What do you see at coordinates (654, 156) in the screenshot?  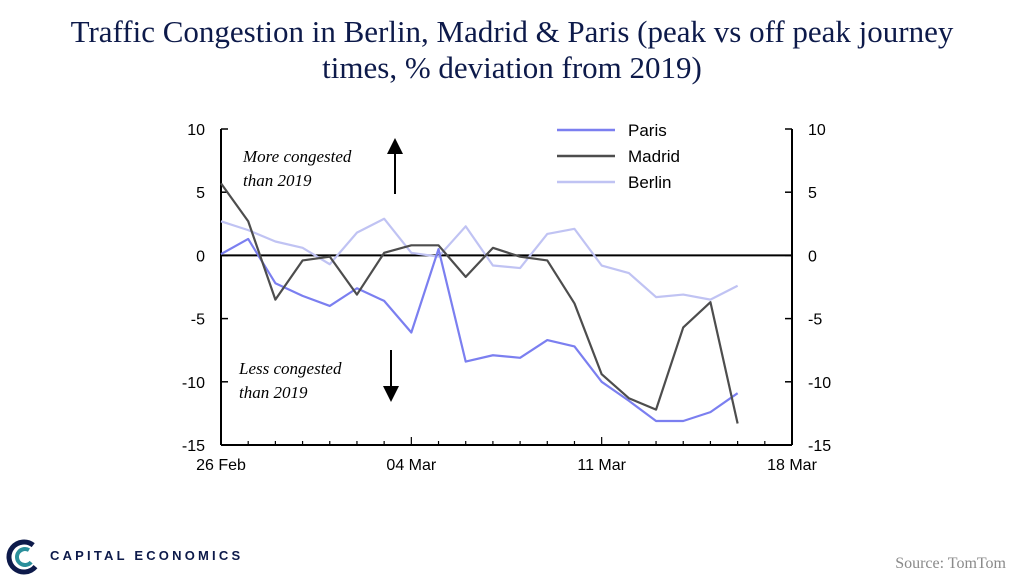 I see `legend-label-madrid: Madrid` at bounding box center [654, 156].